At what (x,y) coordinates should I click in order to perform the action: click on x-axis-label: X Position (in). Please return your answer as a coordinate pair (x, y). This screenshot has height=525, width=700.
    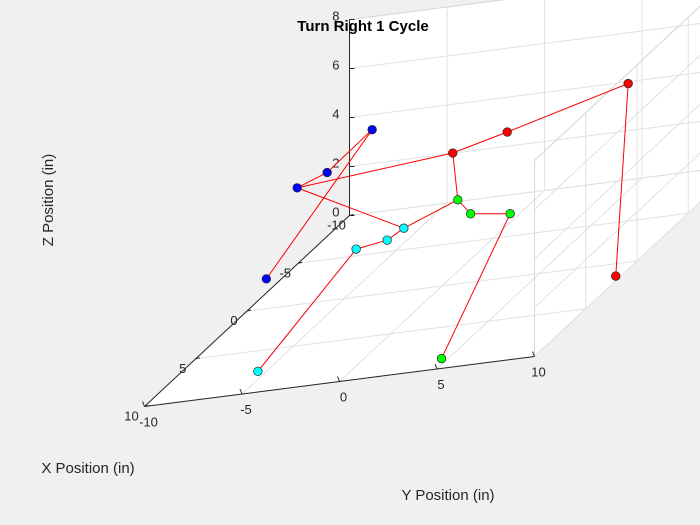
    Looking at the image, I should click on (87, 468).